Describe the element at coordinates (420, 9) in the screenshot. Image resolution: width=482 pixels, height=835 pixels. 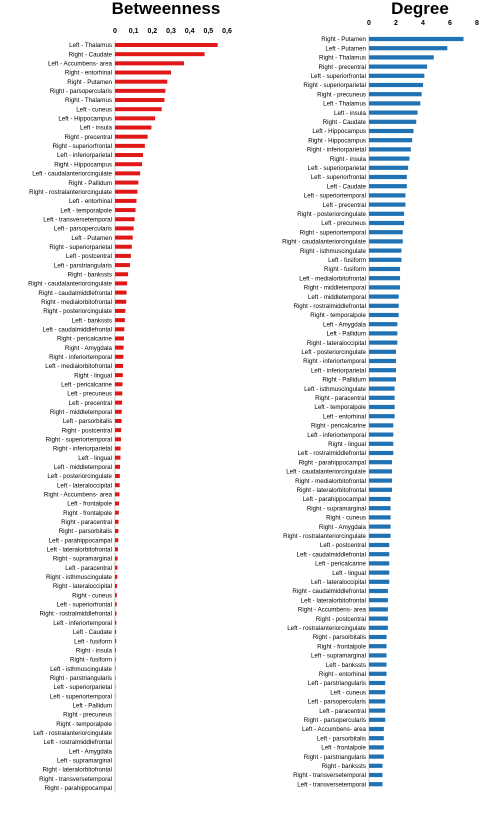
I see `degree-chart-title: Degree` at that location.